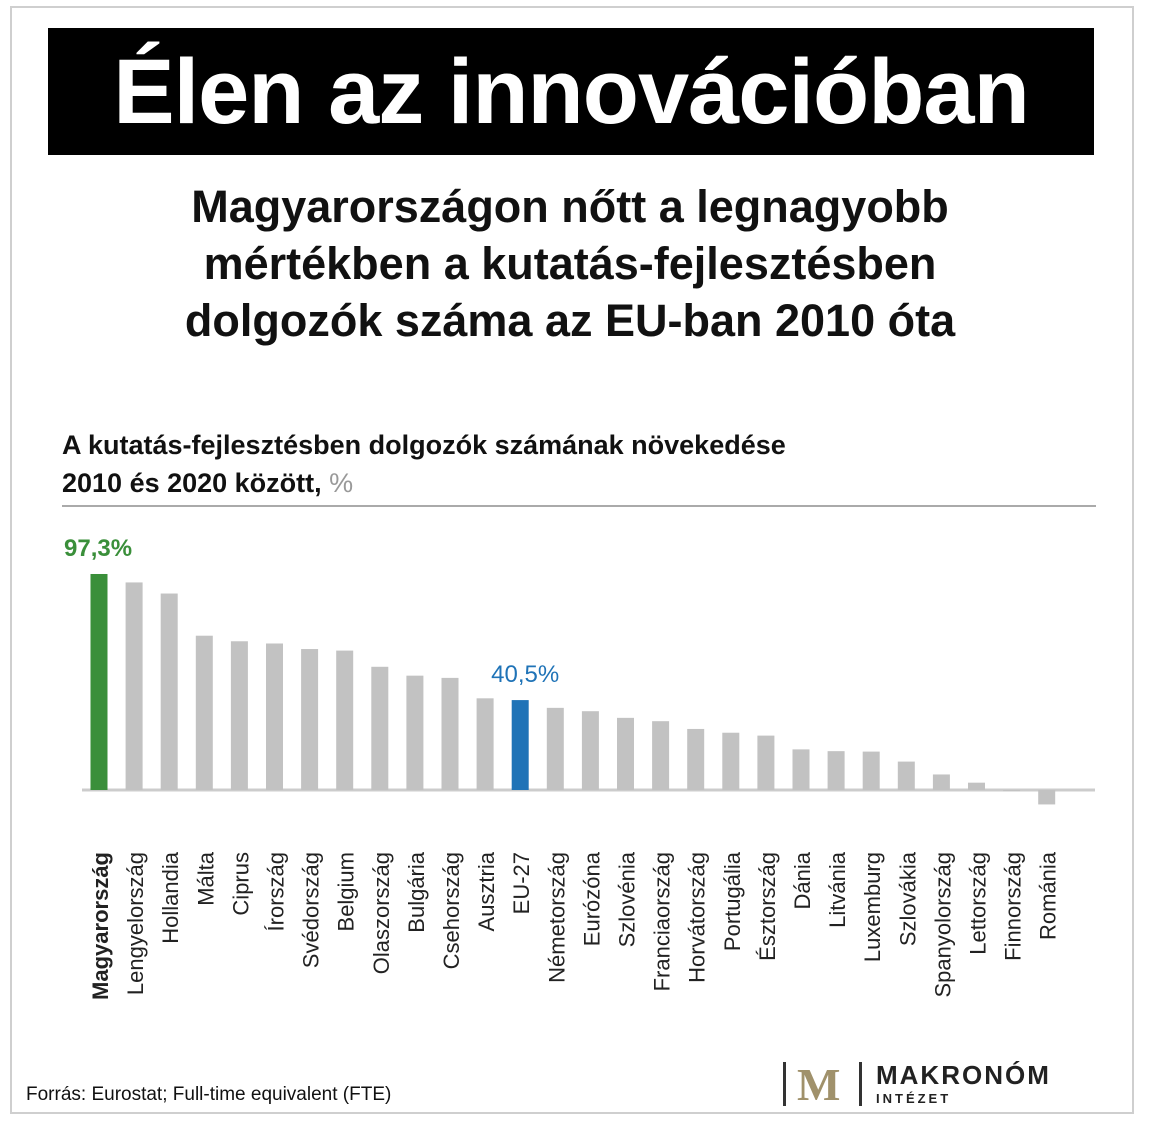  Describe the element at coordinates (570, 206) in the screenshot. I see `subtitle-line: Magyarországon nőtt a legnagyobb` at that location.